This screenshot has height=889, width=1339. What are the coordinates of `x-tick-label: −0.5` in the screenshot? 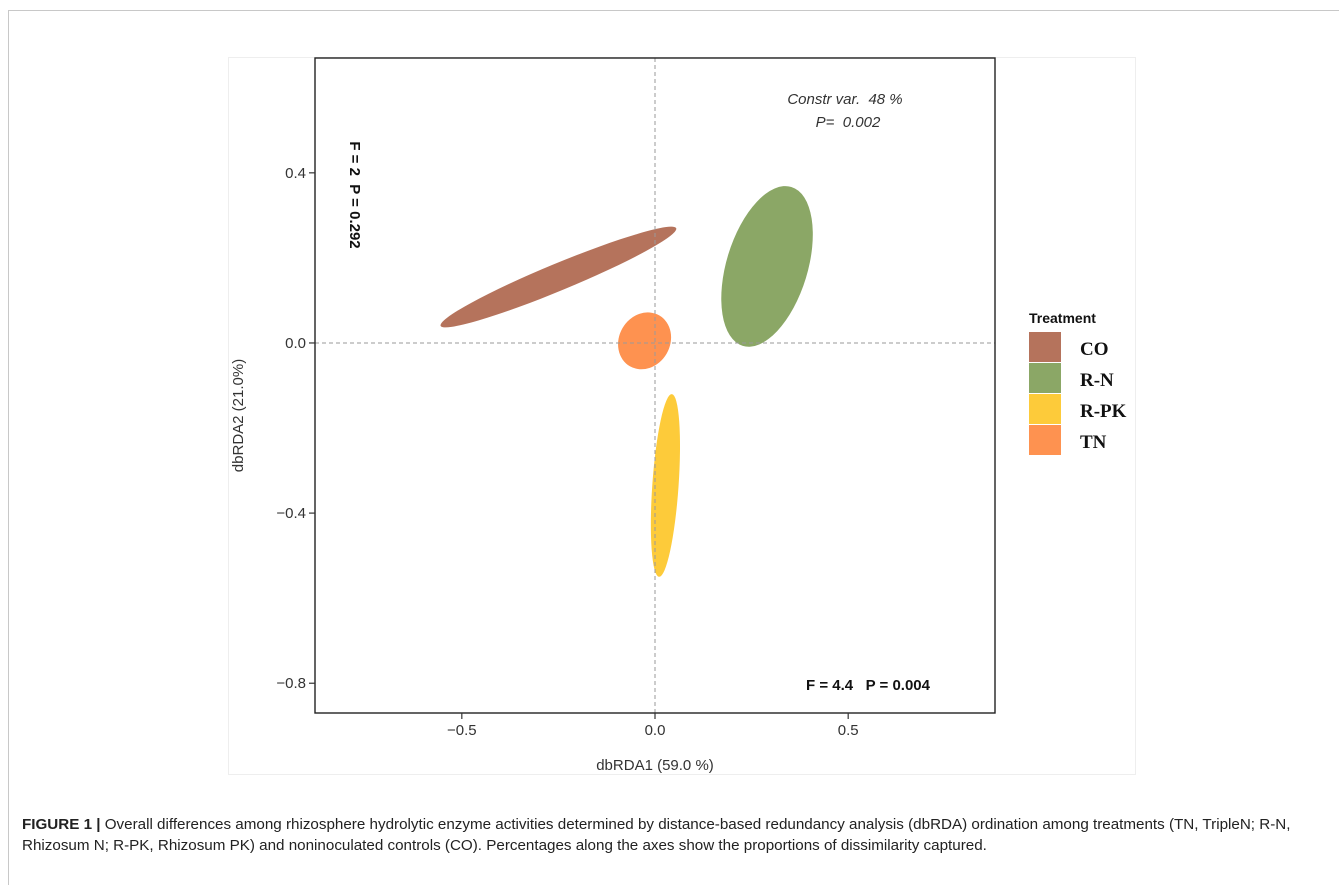 It's located at (462, 730).